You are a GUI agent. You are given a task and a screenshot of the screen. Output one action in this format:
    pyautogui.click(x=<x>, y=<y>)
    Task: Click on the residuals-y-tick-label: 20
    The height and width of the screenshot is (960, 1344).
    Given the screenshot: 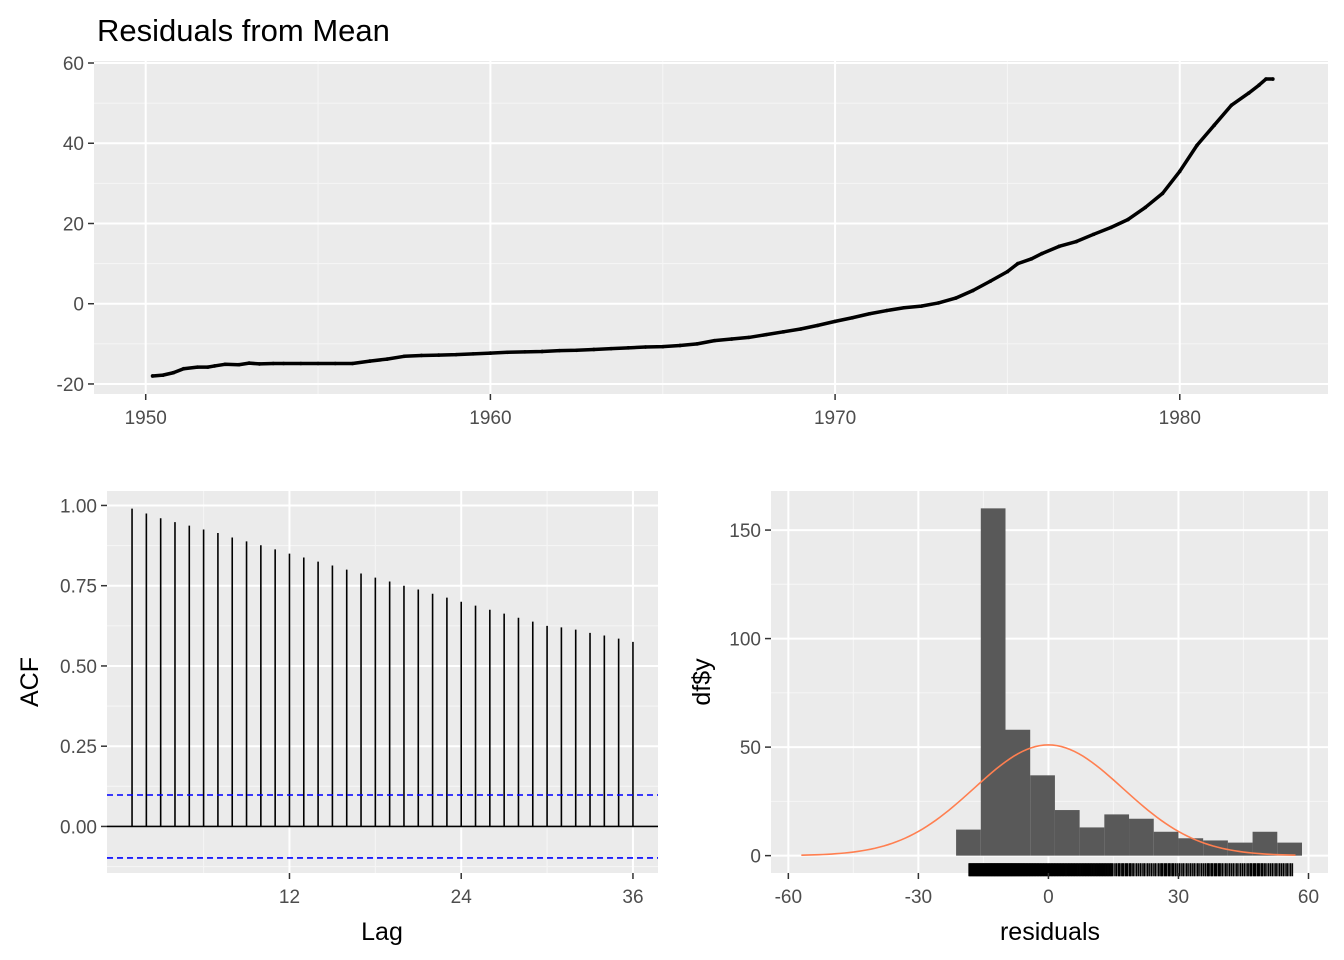 What is the action you would take?
    pyautogui.click(x=73, y=224)
    